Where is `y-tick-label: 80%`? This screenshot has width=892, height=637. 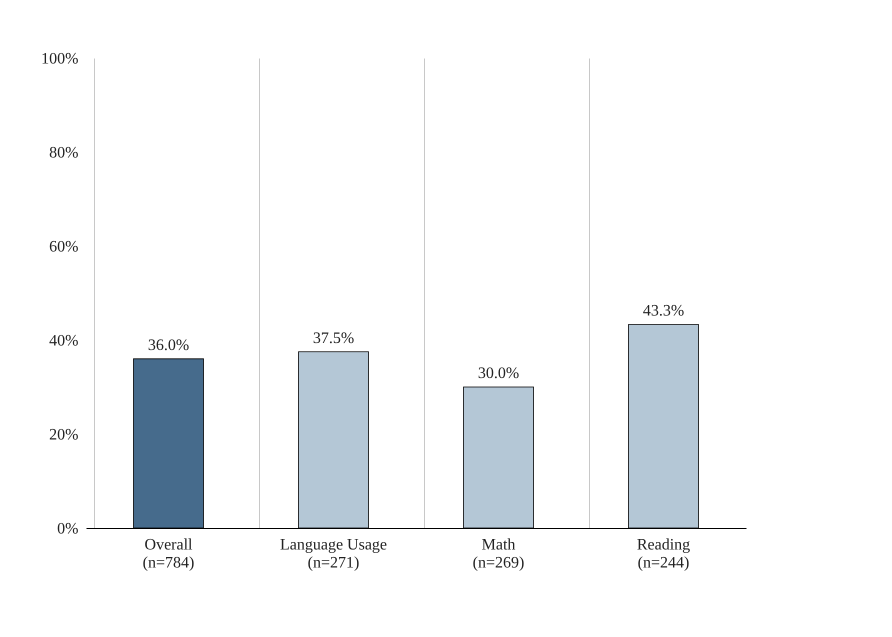 y-tick-label: 80% is located at coordinates (63, 153).